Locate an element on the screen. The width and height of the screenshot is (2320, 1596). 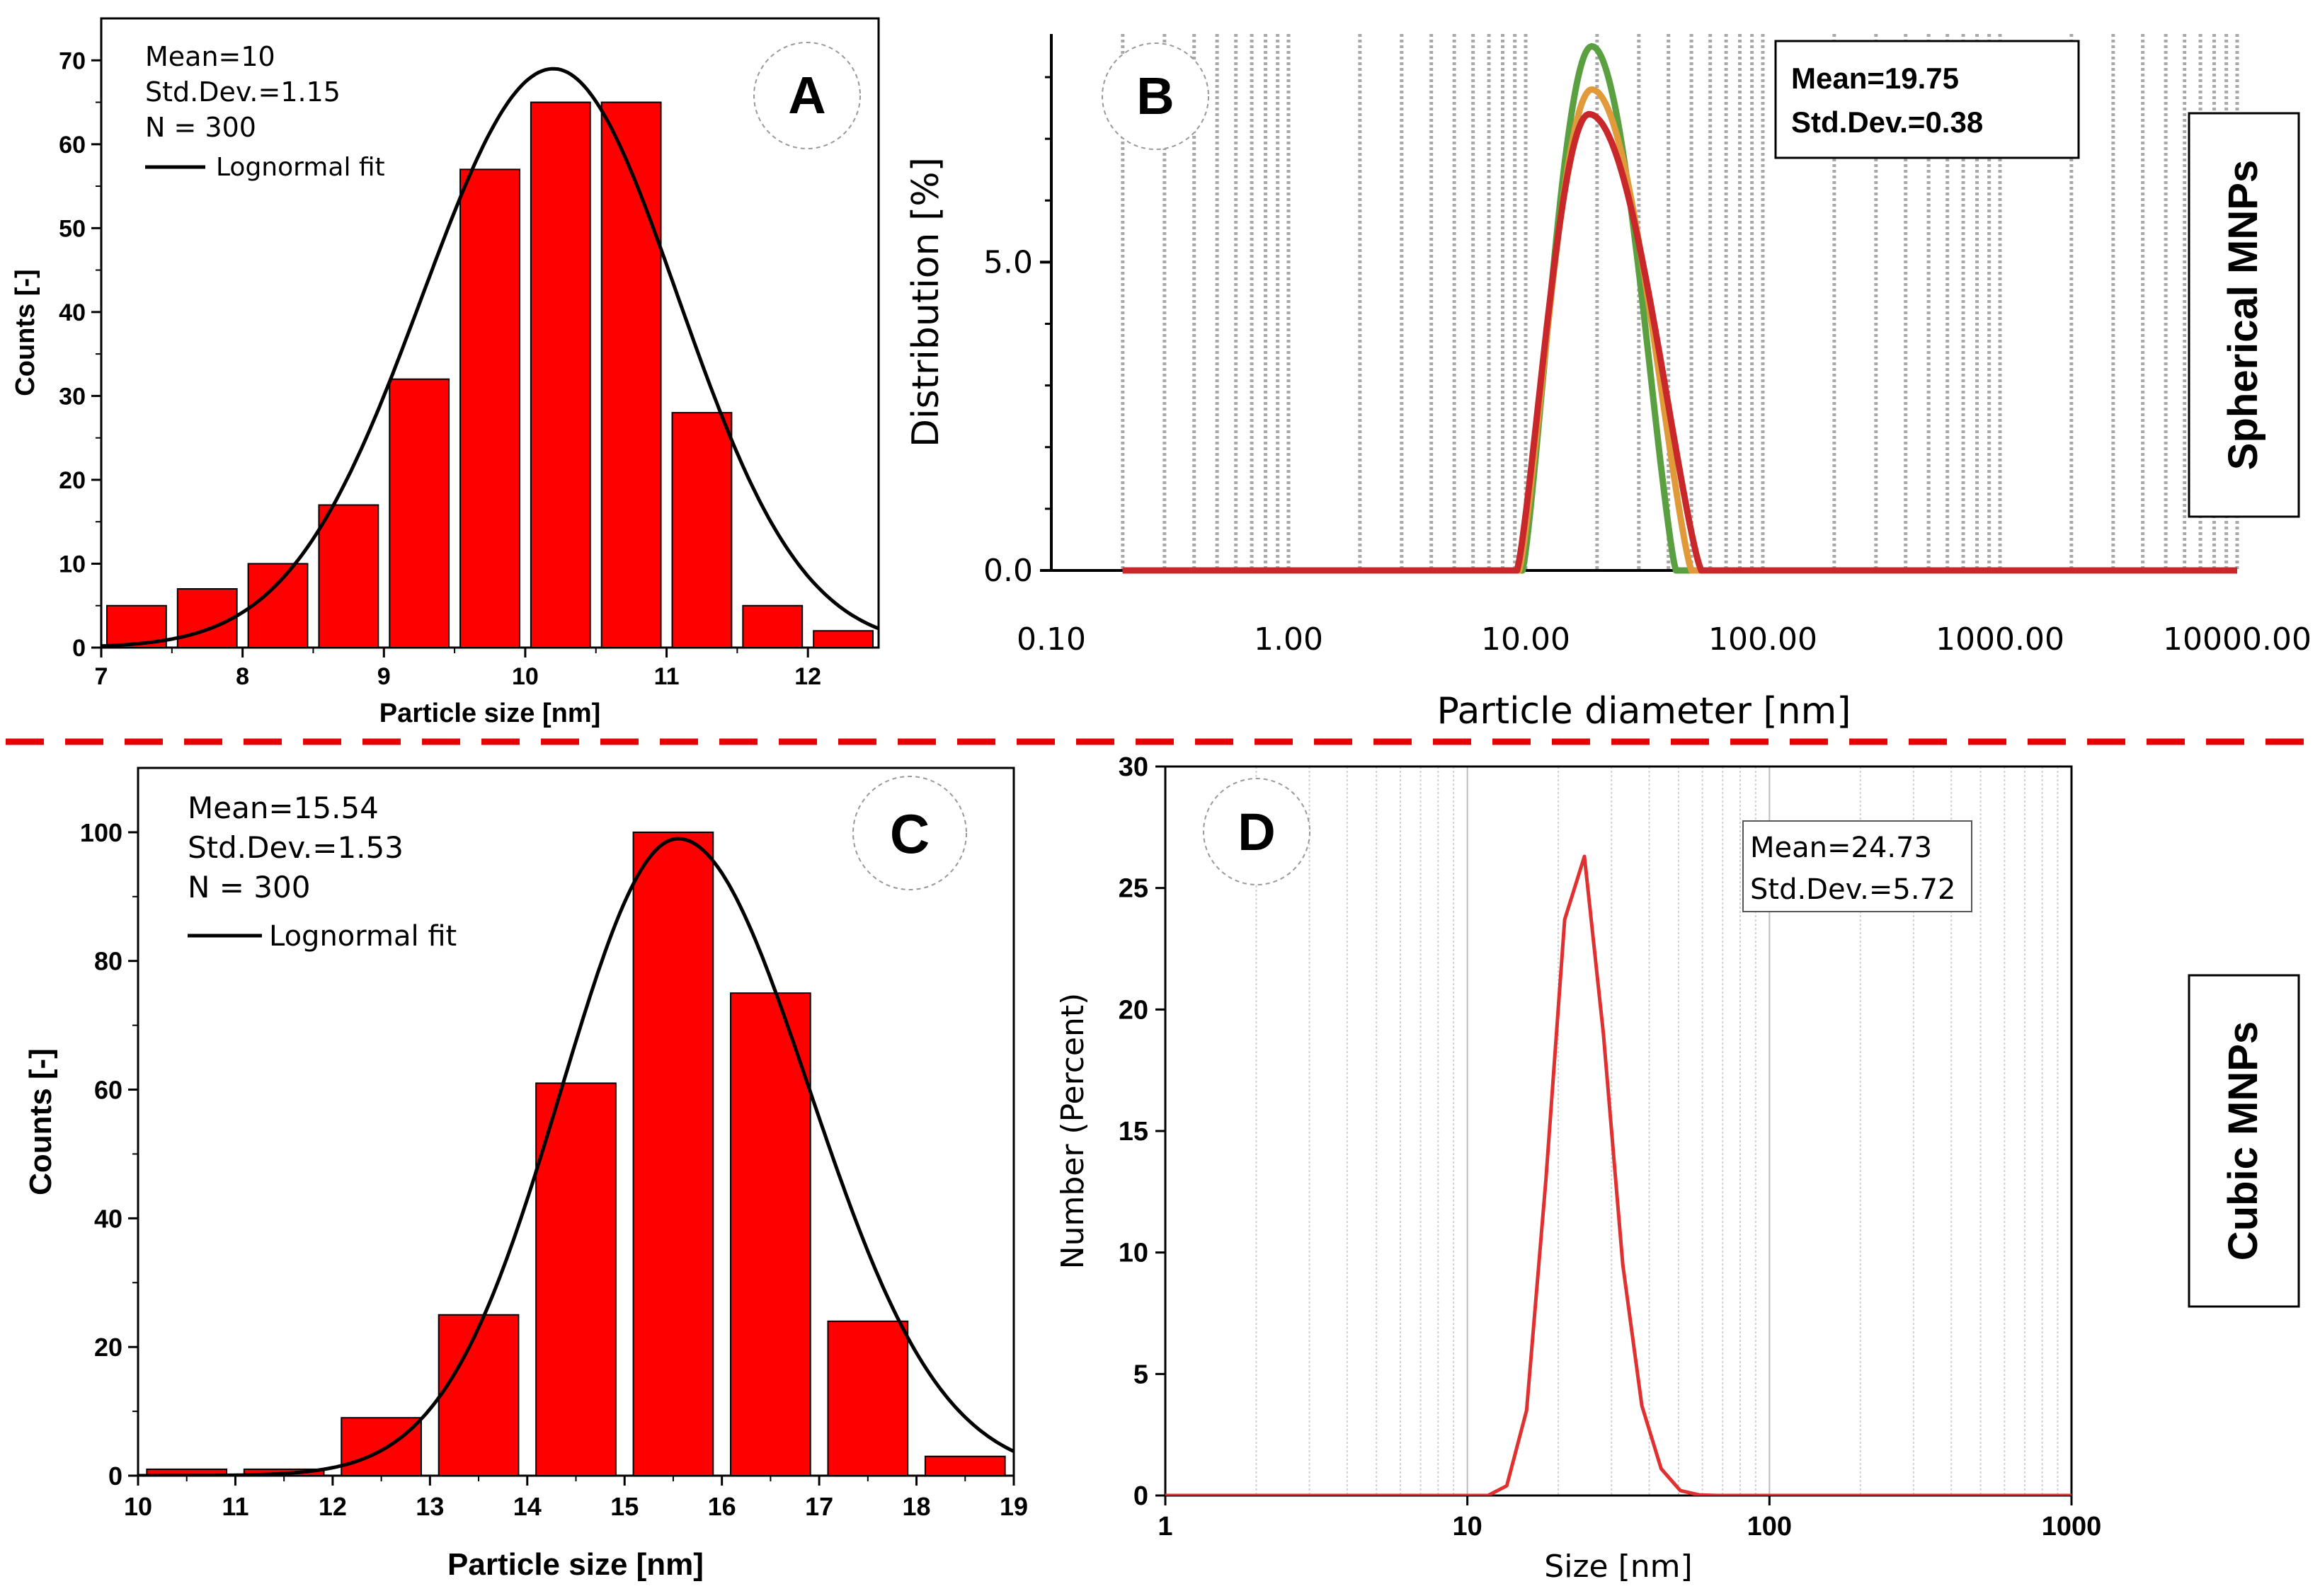
y-tick-label: 80 is located at coordinates (108, 961).